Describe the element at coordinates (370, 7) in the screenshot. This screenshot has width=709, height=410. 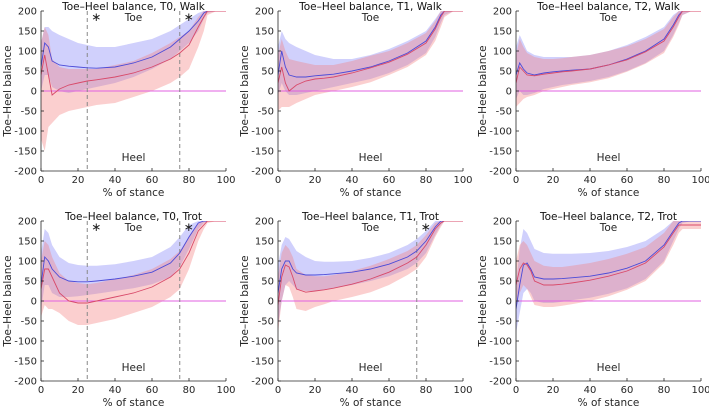
I see `chart-title: Toe–Heel balance, T1, Walk` at that location.